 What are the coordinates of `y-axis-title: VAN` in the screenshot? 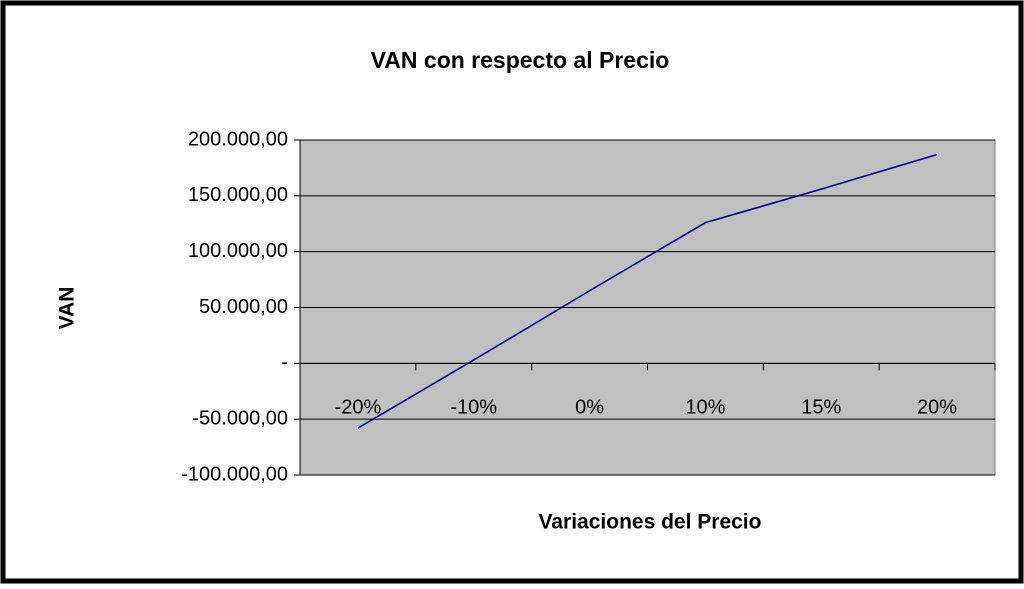 It's located at (67, 308).